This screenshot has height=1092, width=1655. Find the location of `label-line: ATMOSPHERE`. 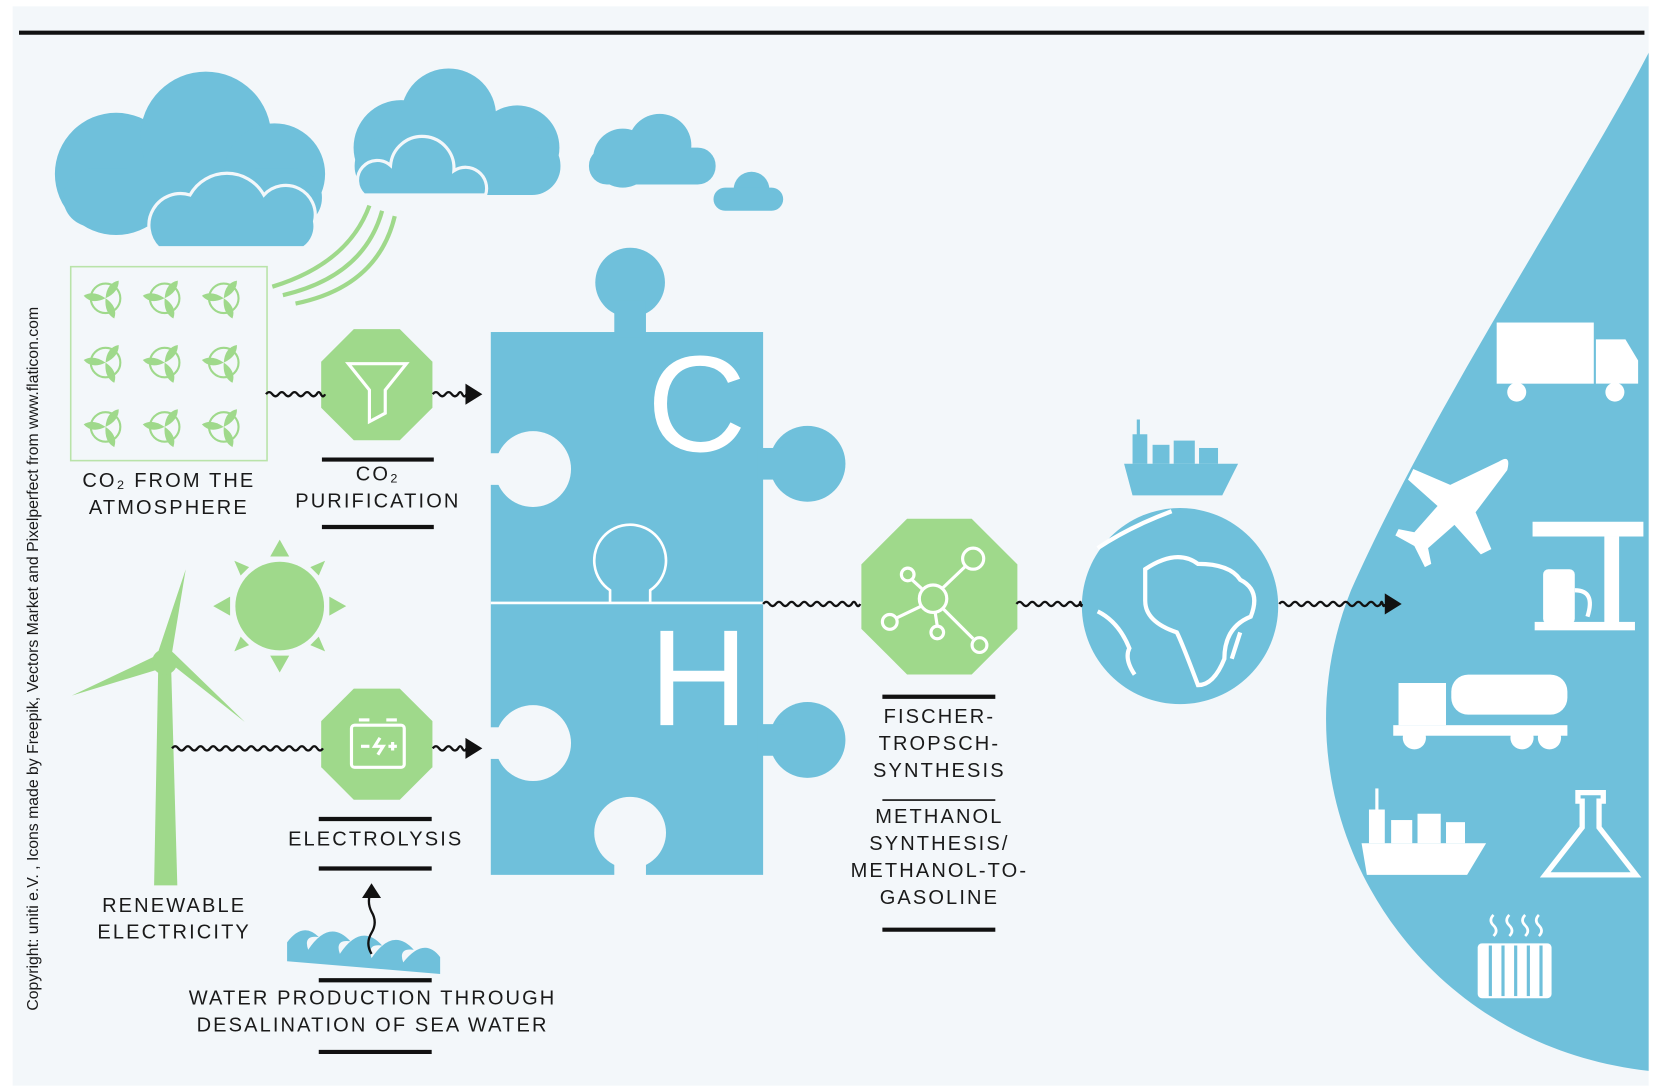

label-line: ATMOSPHERE is located at coordinates (169, 508).